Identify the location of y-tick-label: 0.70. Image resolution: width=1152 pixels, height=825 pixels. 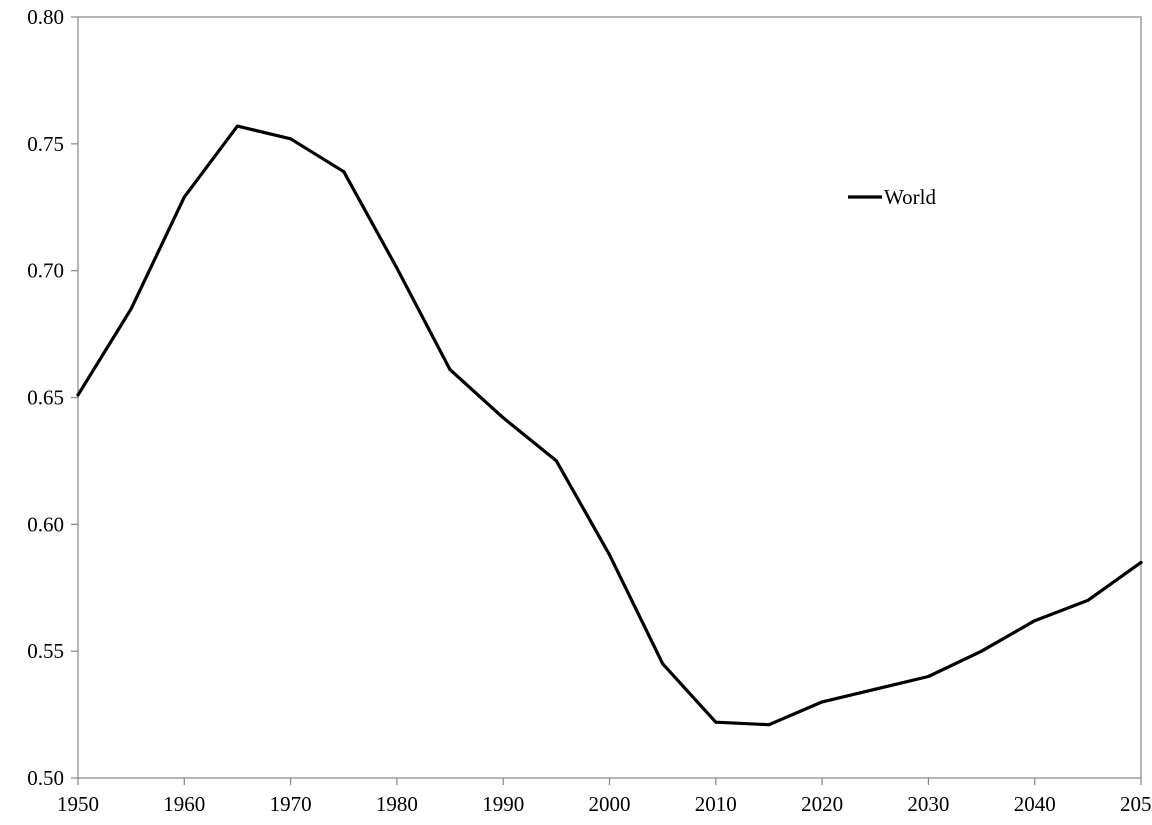
(45, 271).